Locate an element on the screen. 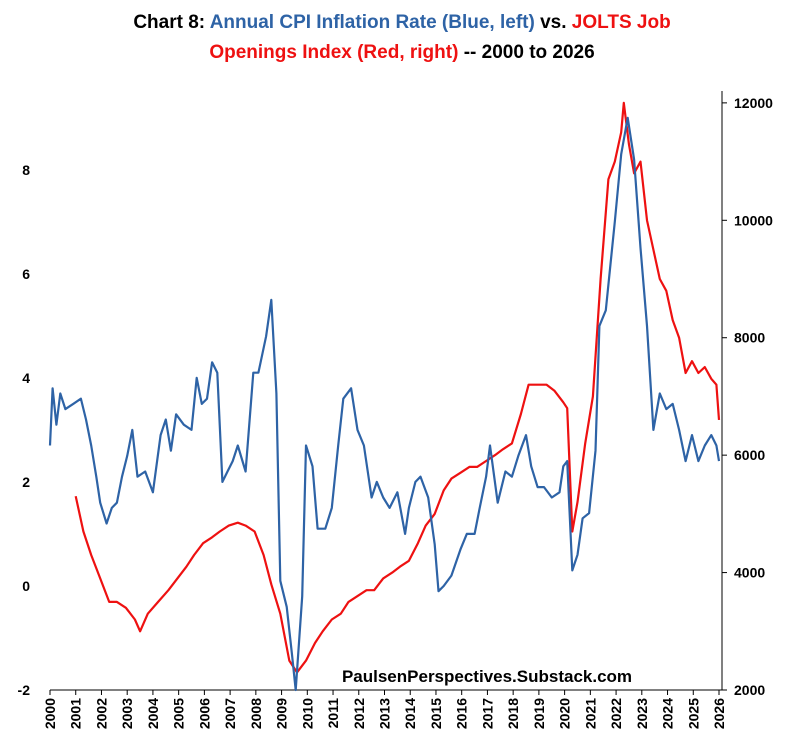 This screenshot has height=750, width=804. y-tick-label: 8 is located at coordinates (26, 170).